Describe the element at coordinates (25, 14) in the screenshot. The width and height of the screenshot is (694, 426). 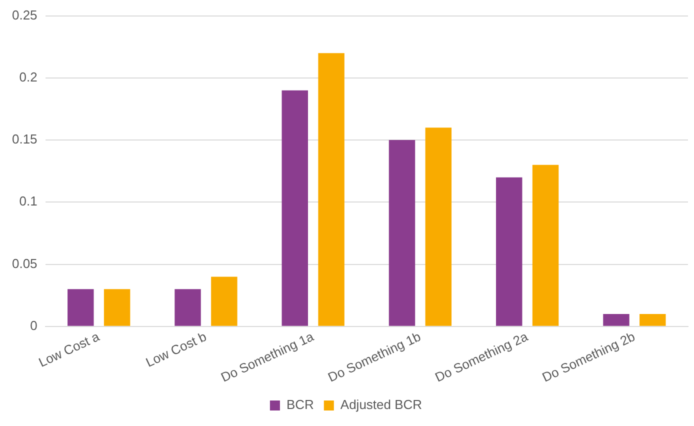
I see `y-tick-label: 0.25` at that location.